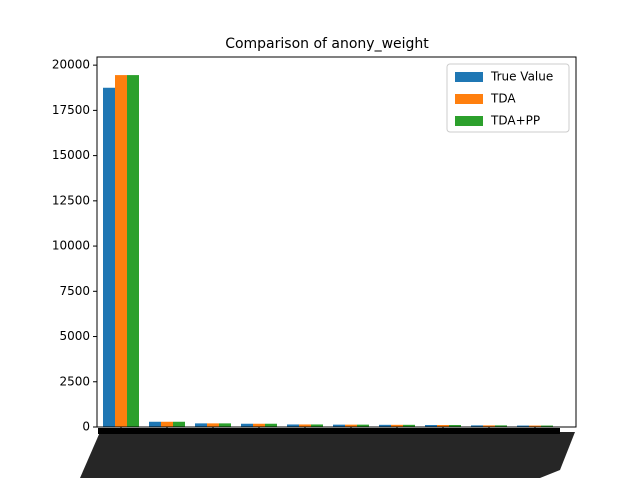 The image size is (640, 480). What do you see at coordinates (74, 336) in the screenshot?
I see `y-tick-label: 5000` at bounding box center [74, 336].